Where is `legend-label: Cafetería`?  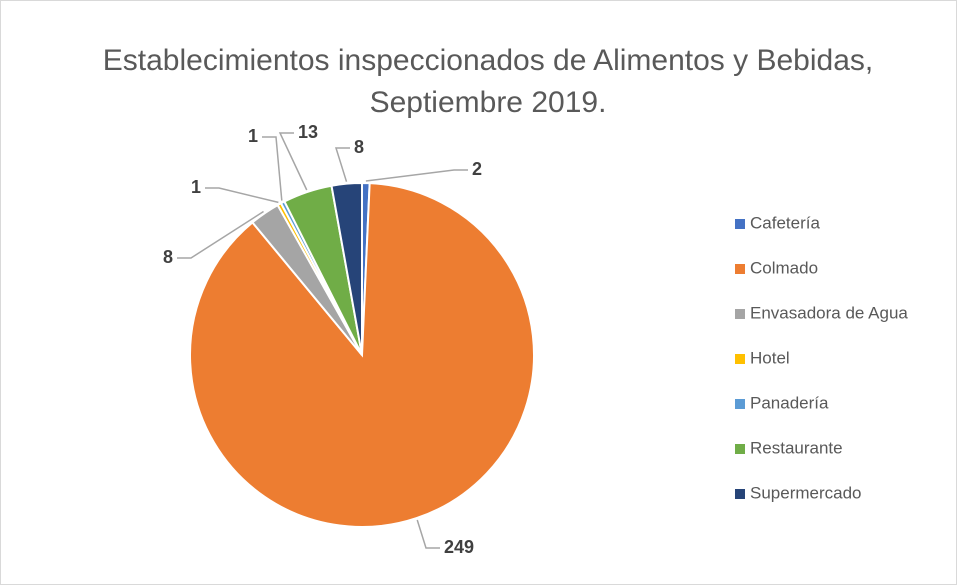
legend-label: Cafetería is located at coordinates (785, 222).